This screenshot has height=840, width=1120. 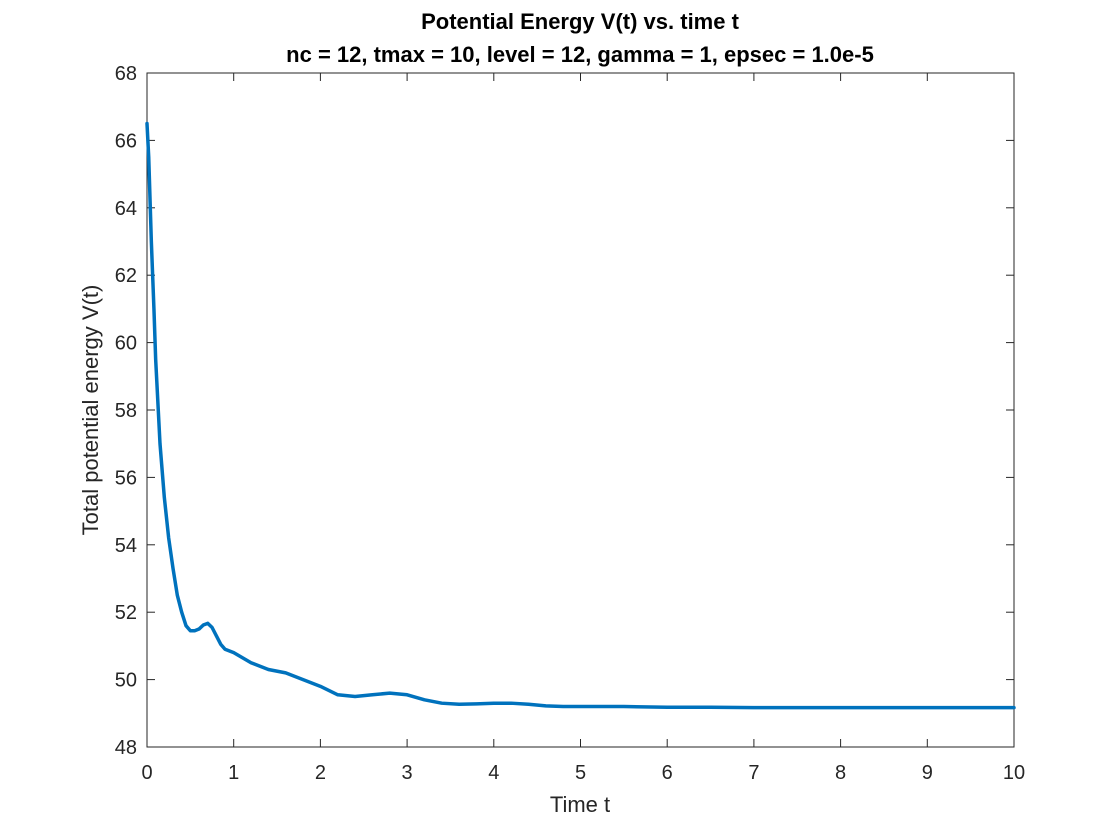 I want to click on chart-title: Potential Energy V(t) vs. time t, so click(x=580, y=21).